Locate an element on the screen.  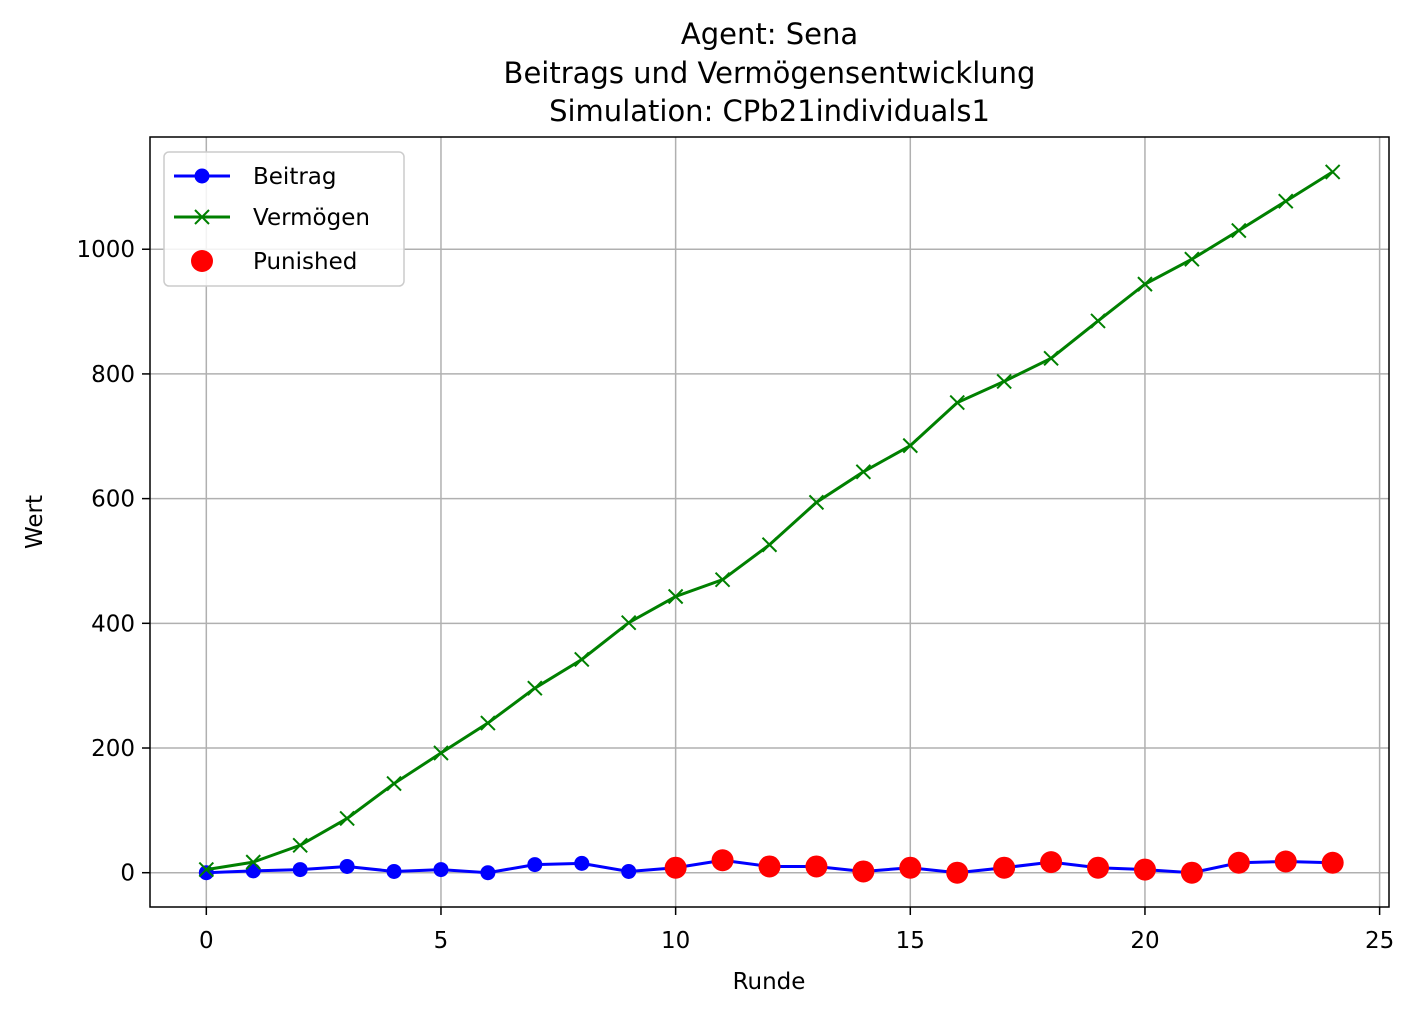
legend-beitrag-label: Beitrag is located at coordinates (295, 177).